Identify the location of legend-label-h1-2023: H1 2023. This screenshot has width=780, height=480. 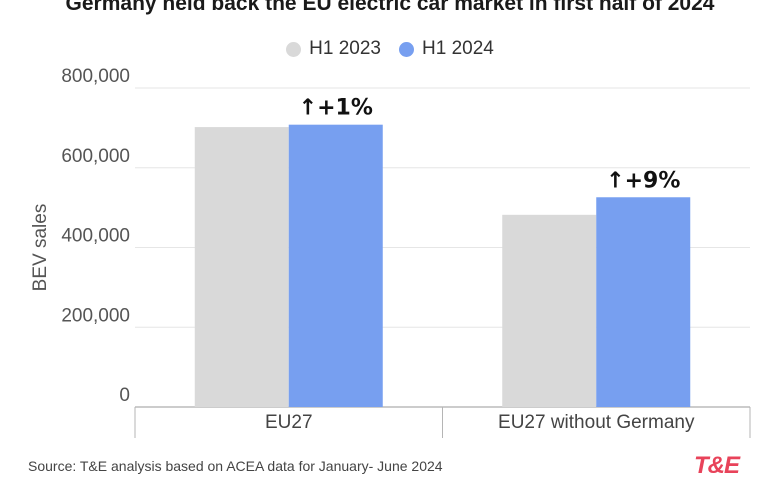
(345, 48).